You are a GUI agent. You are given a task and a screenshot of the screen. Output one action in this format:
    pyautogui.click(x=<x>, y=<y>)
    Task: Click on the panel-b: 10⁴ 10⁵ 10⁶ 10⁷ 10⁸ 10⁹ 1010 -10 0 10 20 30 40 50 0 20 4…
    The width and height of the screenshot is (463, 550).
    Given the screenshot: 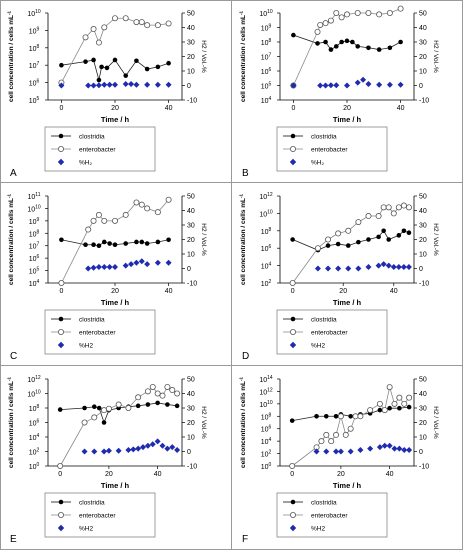 What is the action you would take?
    pyautogui.click(x=339, y=92)
    